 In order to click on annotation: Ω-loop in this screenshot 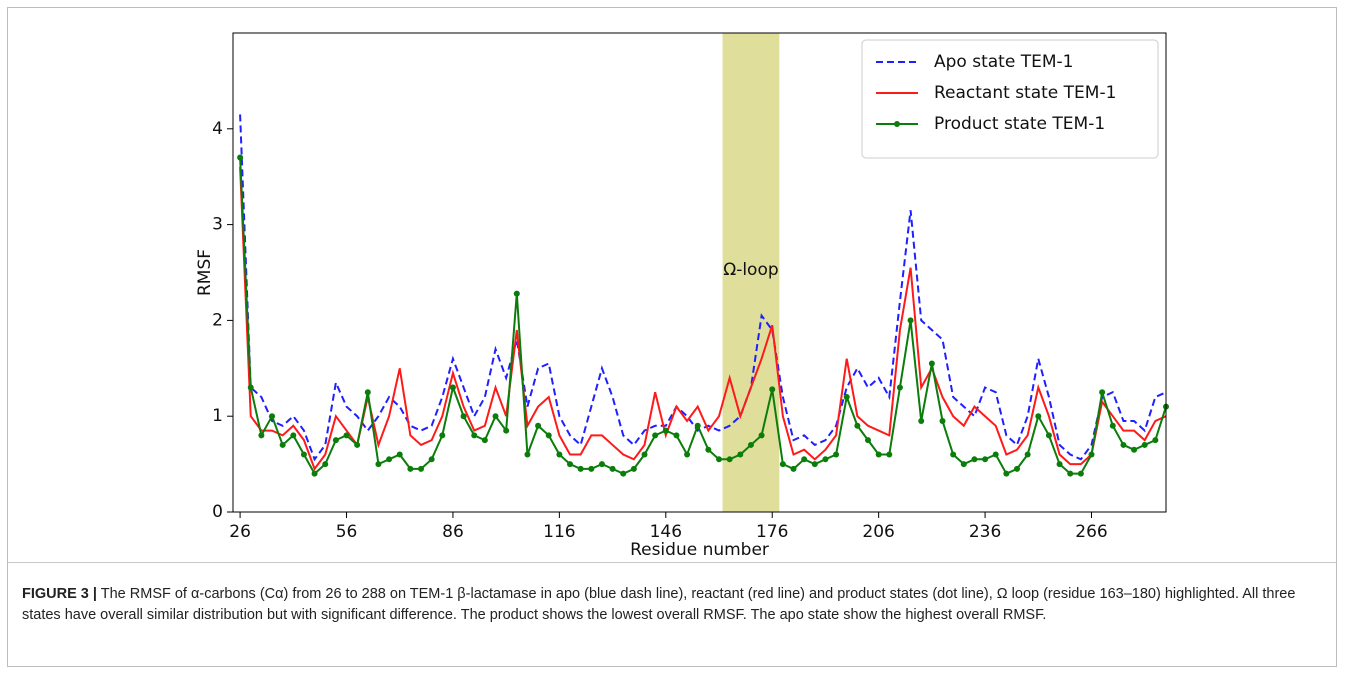, I will do `click(750, 270)`.